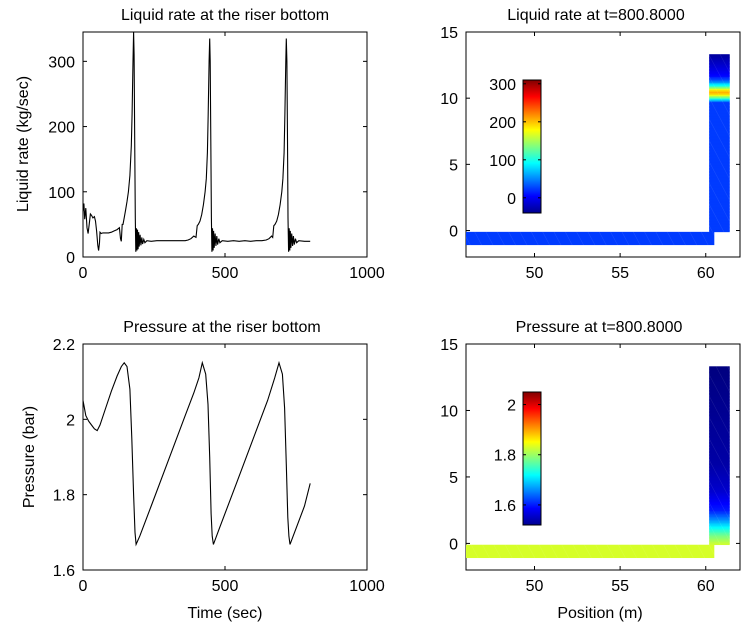 This screenshot has height=629, width=742. What do you see at coordinates (505, 506) in the screenshot?
I see `colorbar-tick-label: 1.6` at bounding box center [505, 506].